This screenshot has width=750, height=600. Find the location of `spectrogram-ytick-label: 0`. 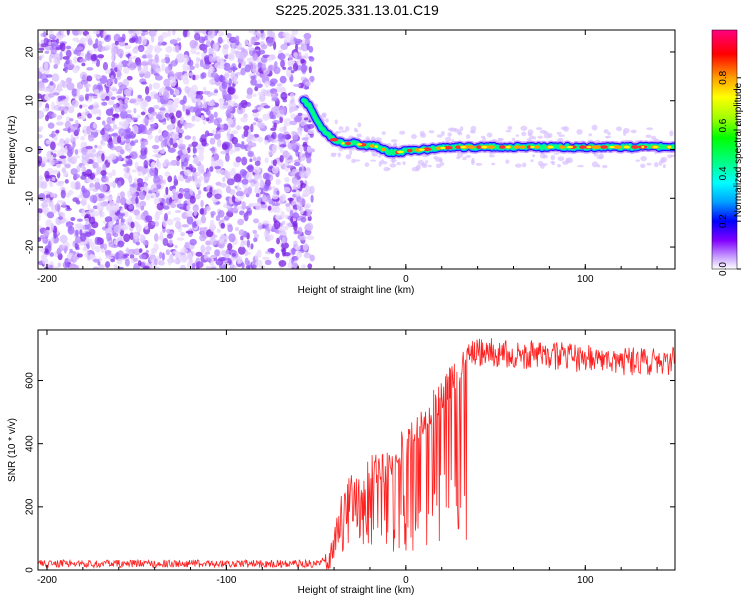

spectrogram-ytick-label: 0 is located at coordinates (30, 149).